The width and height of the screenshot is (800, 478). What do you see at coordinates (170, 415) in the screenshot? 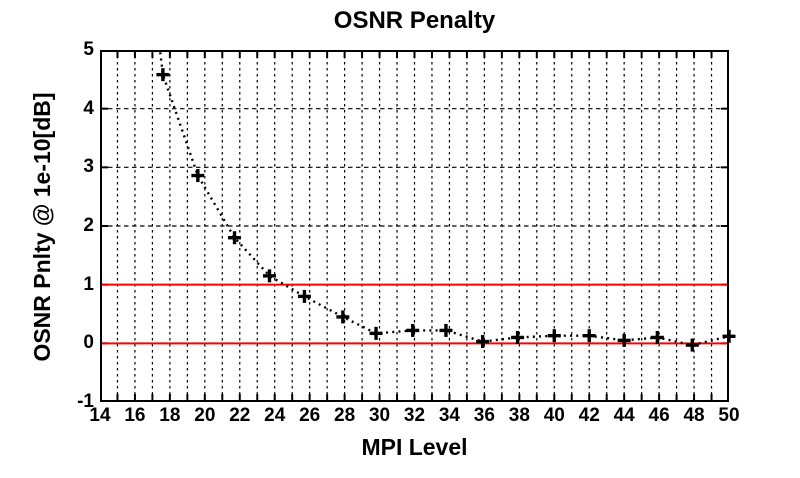
I see `x-tick-label: 18` at bounding box center [170, 415].